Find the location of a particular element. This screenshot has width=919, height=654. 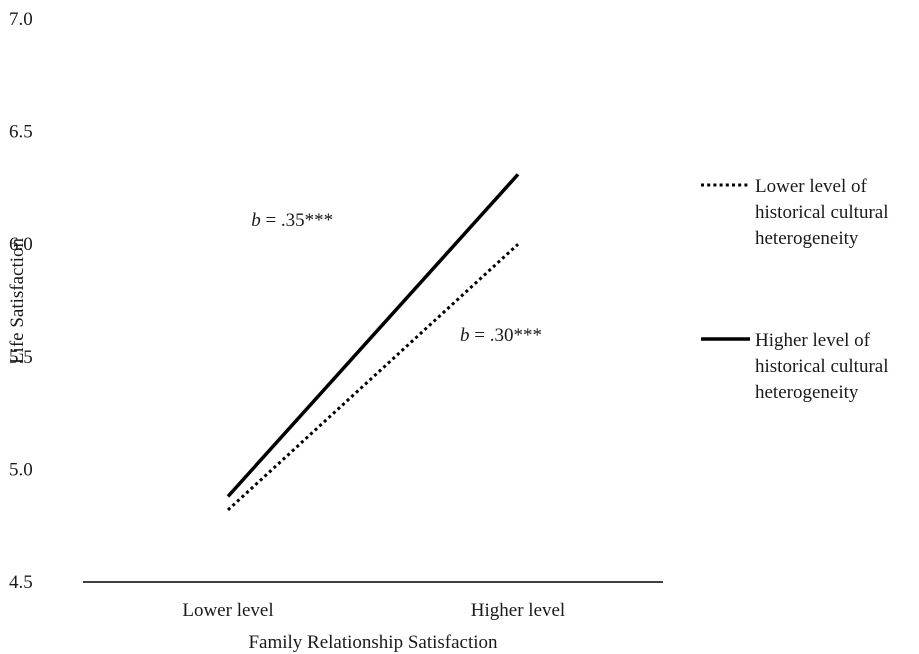

y-tick-label: 4.5 is located at coordinates (21, 582).